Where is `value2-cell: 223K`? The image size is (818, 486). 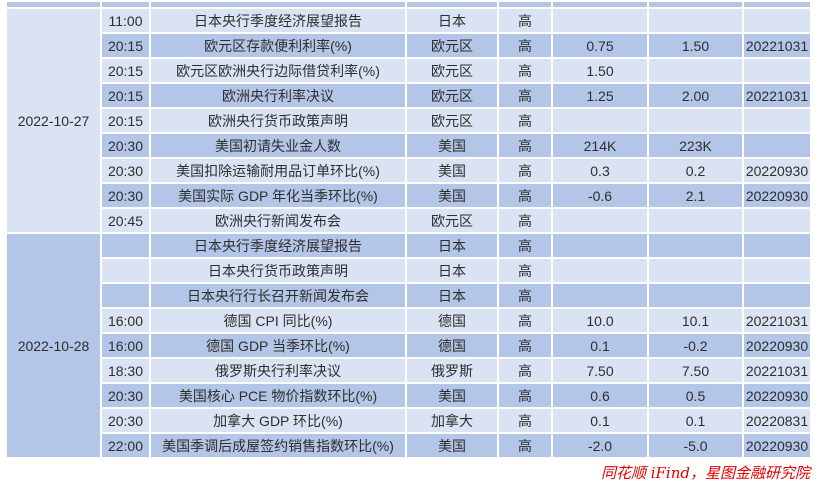
value2-cell: 223K is located at coordinates (695, 145).